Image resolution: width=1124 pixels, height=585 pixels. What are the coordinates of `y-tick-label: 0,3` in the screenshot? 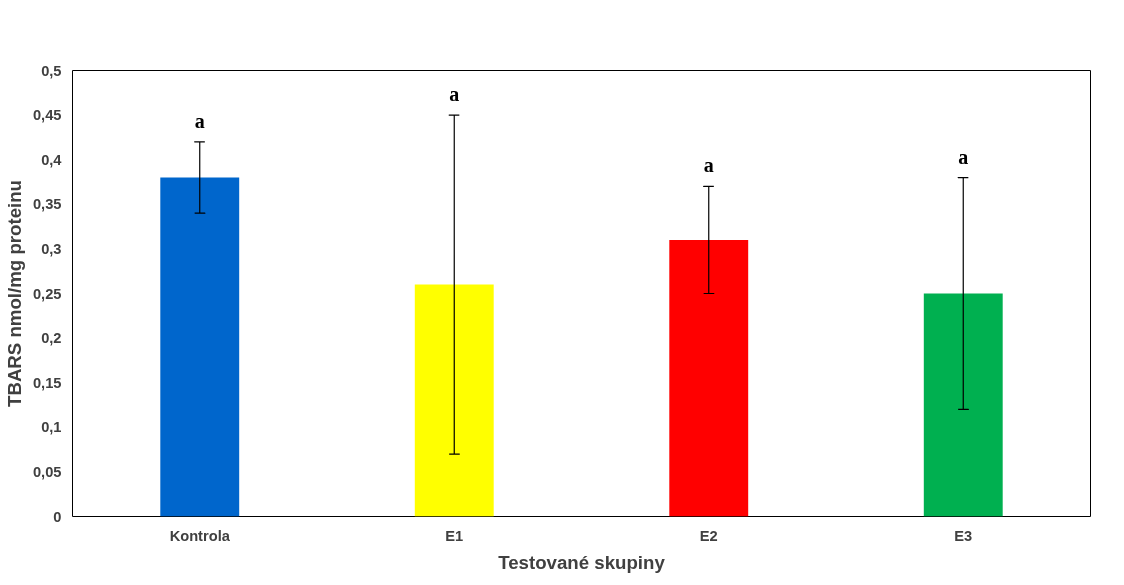 It's located at (51, 248).